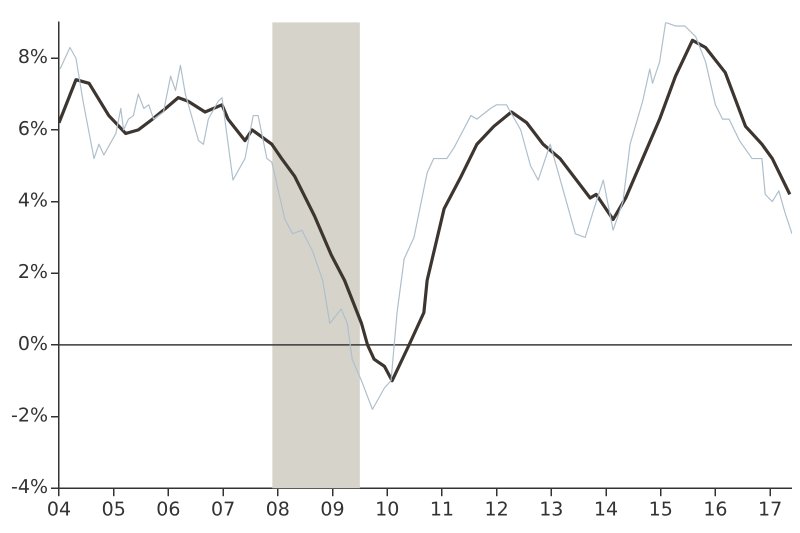  What do you see at coordinates (770, 509) in the screenshot?
I see `x-tick-label: 17` at bounding box center [770, 509].